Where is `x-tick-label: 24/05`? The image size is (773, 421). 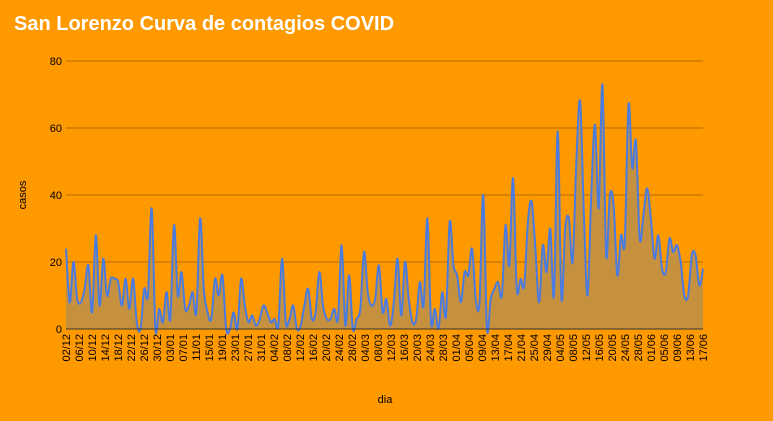 x-tick-label: 24/05 is located at coordinates (626, 348).